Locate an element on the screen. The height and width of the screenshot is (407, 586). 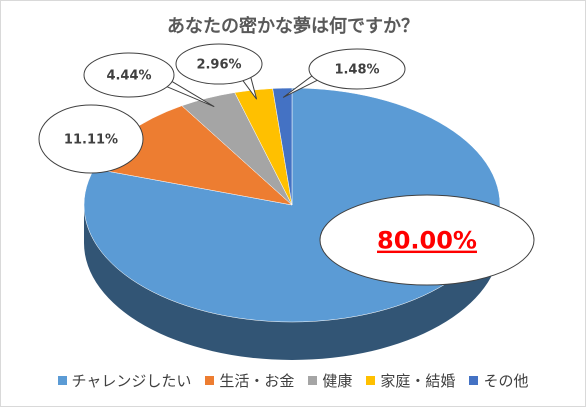
legend-item-5: その他 is located at coordinates (498, 380).